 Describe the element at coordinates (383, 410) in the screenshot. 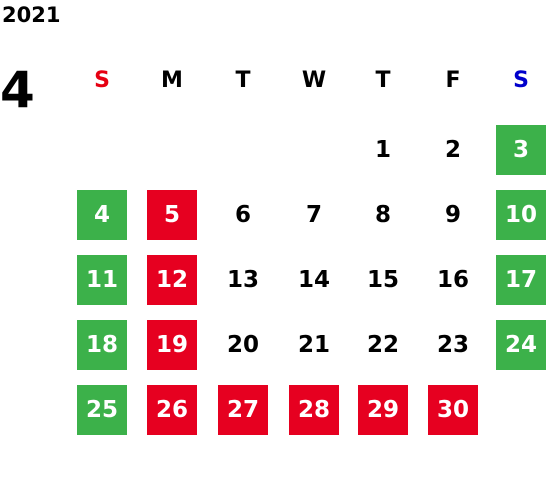

I see `day-cell: 29` at that location.